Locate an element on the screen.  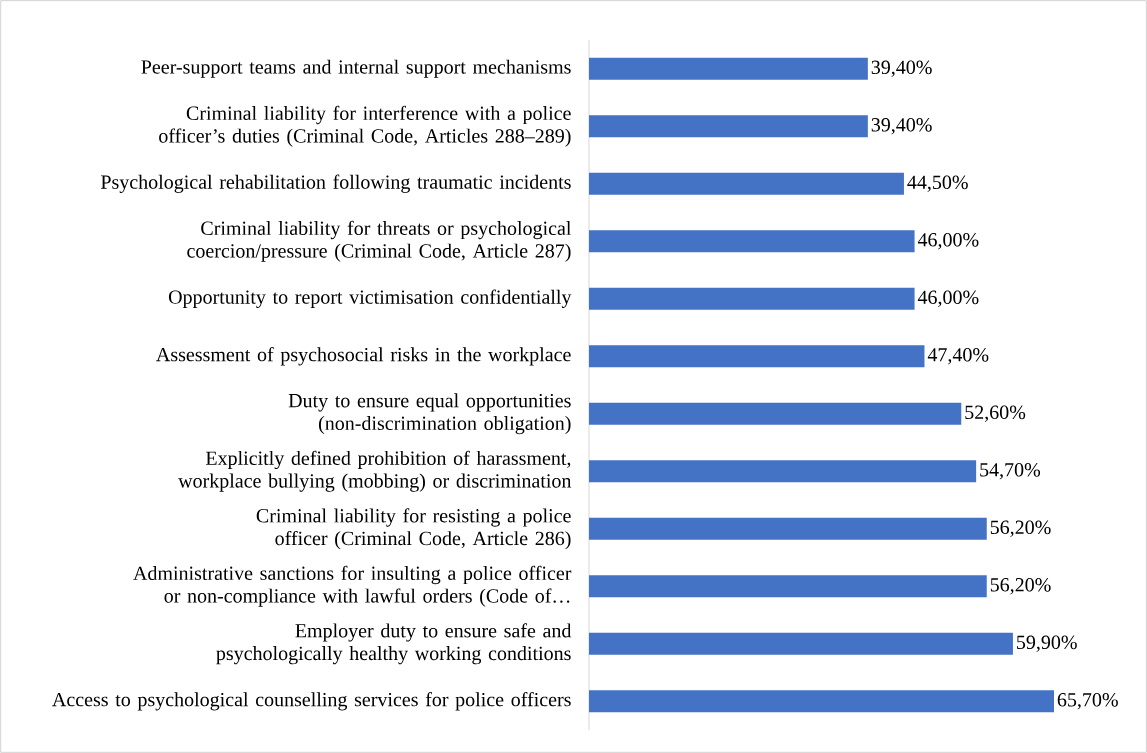
y-tick-label: Criminal liability for interference with a police officer’s duties (Criminal Code, Articles 288–289) is located at coordinates (365, 126).